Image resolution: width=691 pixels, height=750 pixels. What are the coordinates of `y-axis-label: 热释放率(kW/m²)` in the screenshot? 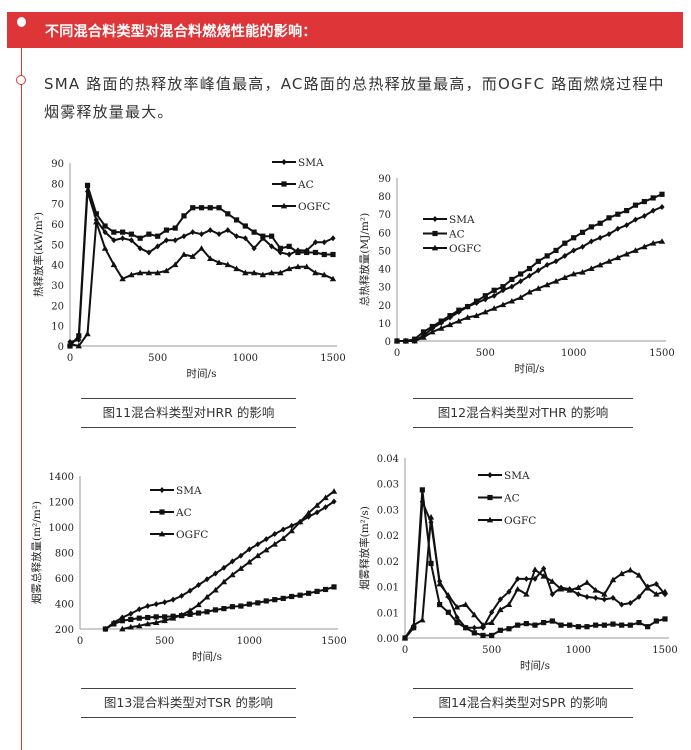 It's located at (38, 254).